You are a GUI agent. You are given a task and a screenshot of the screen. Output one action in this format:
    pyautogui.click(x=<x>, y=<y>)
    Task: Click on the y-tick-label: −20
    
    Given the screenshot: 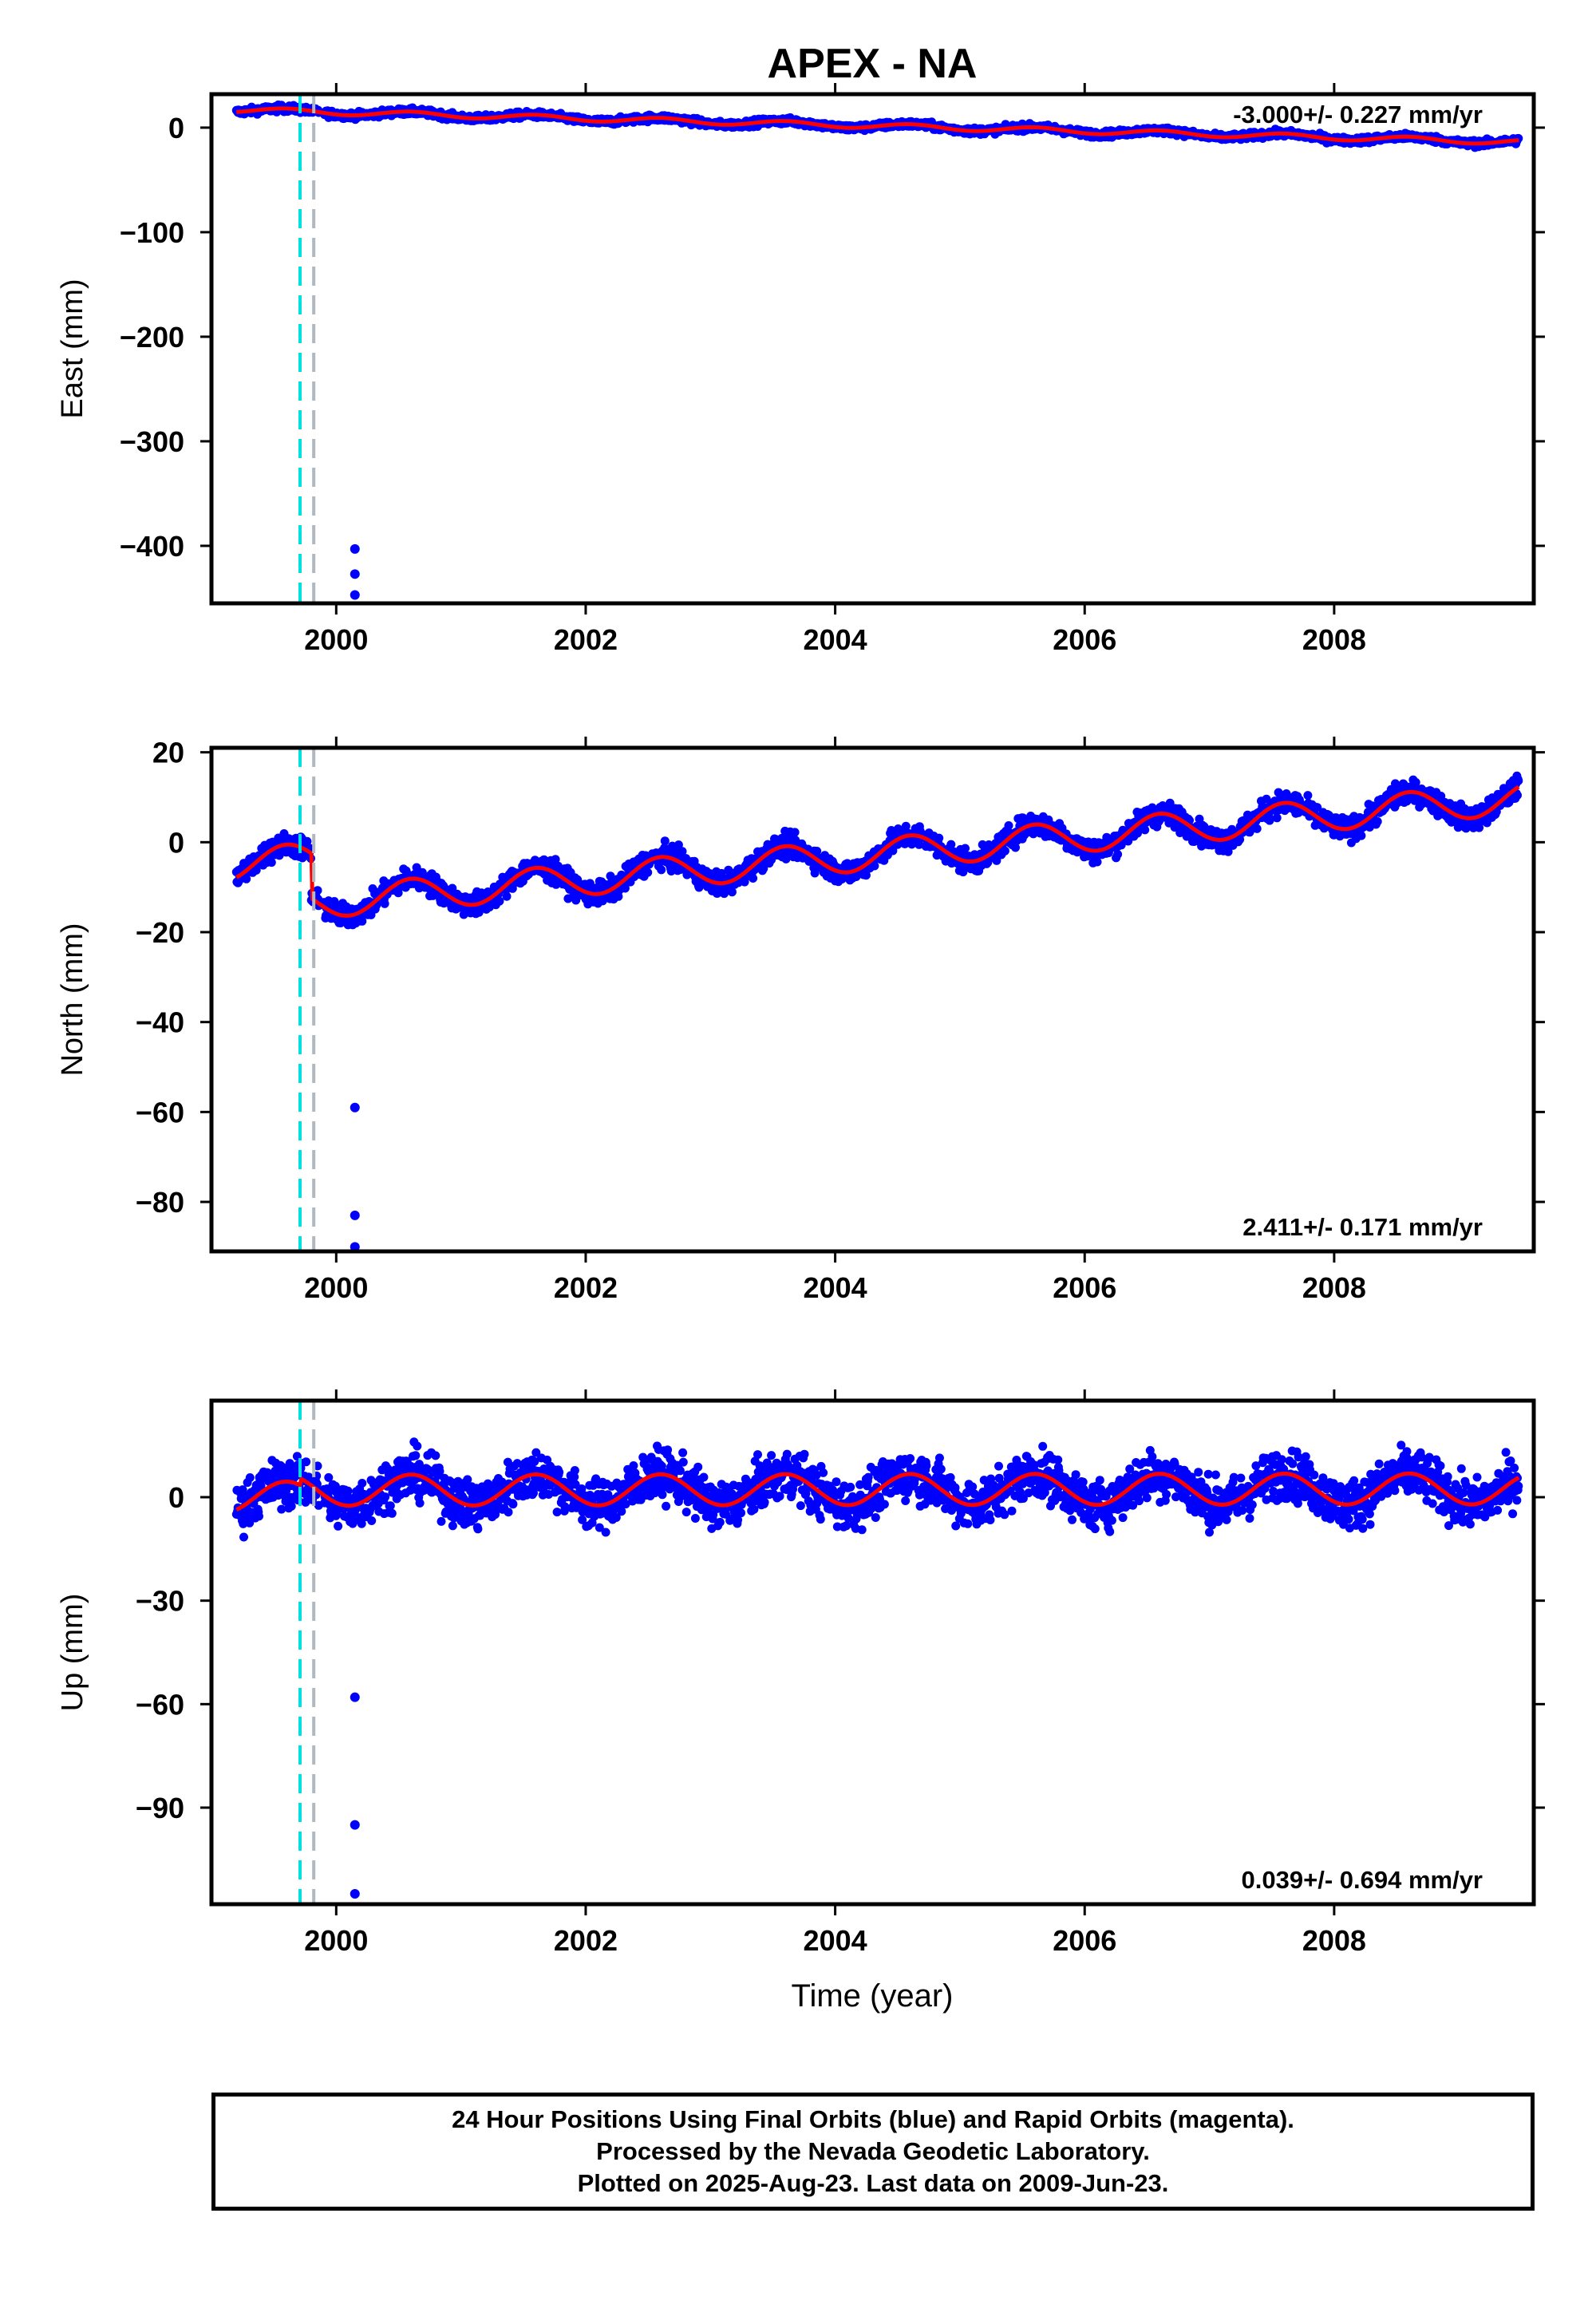 What is the action you would take?
    pyautogui.click(x=160, y=932)
    